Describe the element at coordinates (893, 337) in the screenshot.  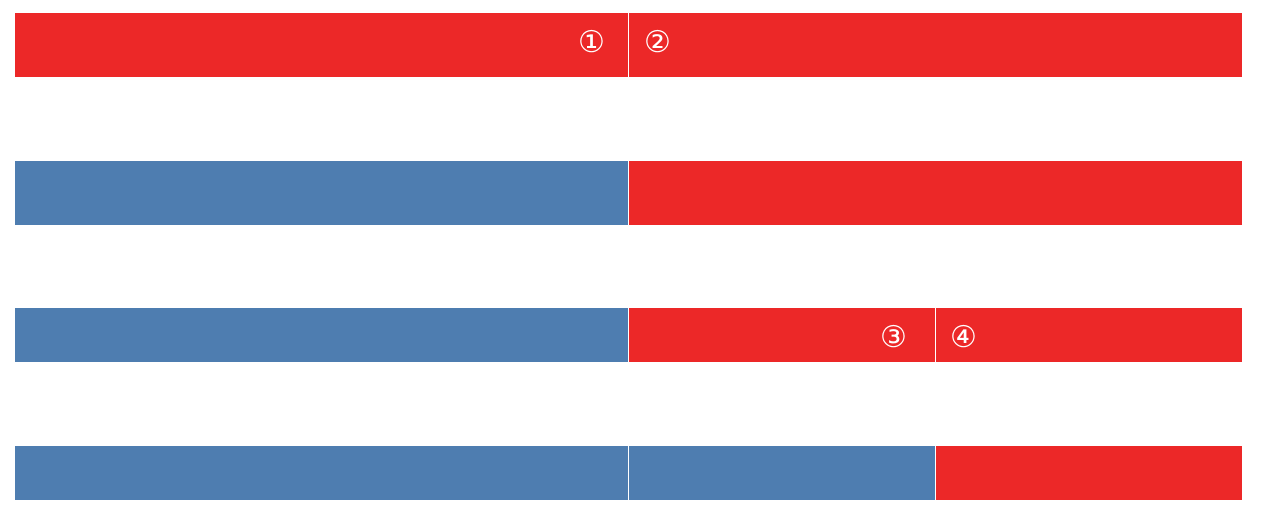
I see `label-3: ③` at that location.